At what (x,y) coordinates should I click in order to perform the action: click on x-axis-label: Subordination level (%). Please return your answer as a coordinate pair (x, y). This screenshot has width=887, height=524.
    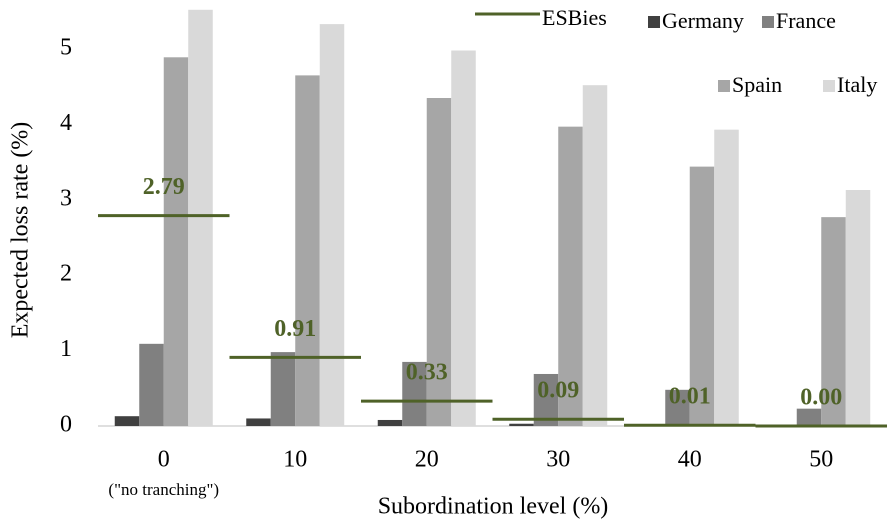
    Looking at the image, I should click on (493, 507).